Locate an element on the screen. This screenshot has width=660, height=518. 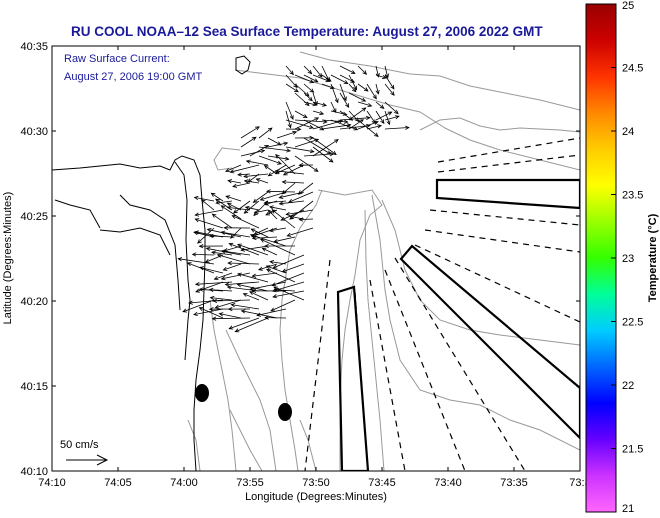
coastline-river is located at coordinates (77, 214).